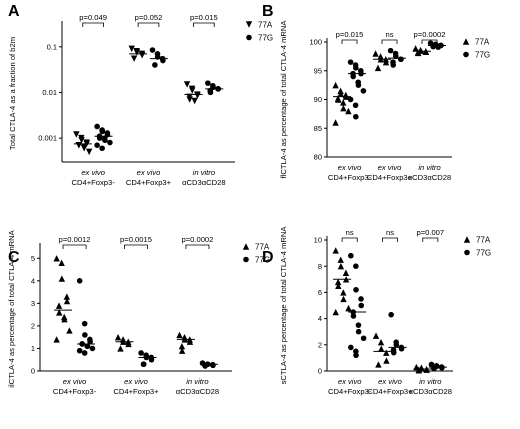 This screenshot has height=429, width=520. Describe the element at coordinates (390, 232) in the screenshot. I see `p-value-label: ns` at that location.